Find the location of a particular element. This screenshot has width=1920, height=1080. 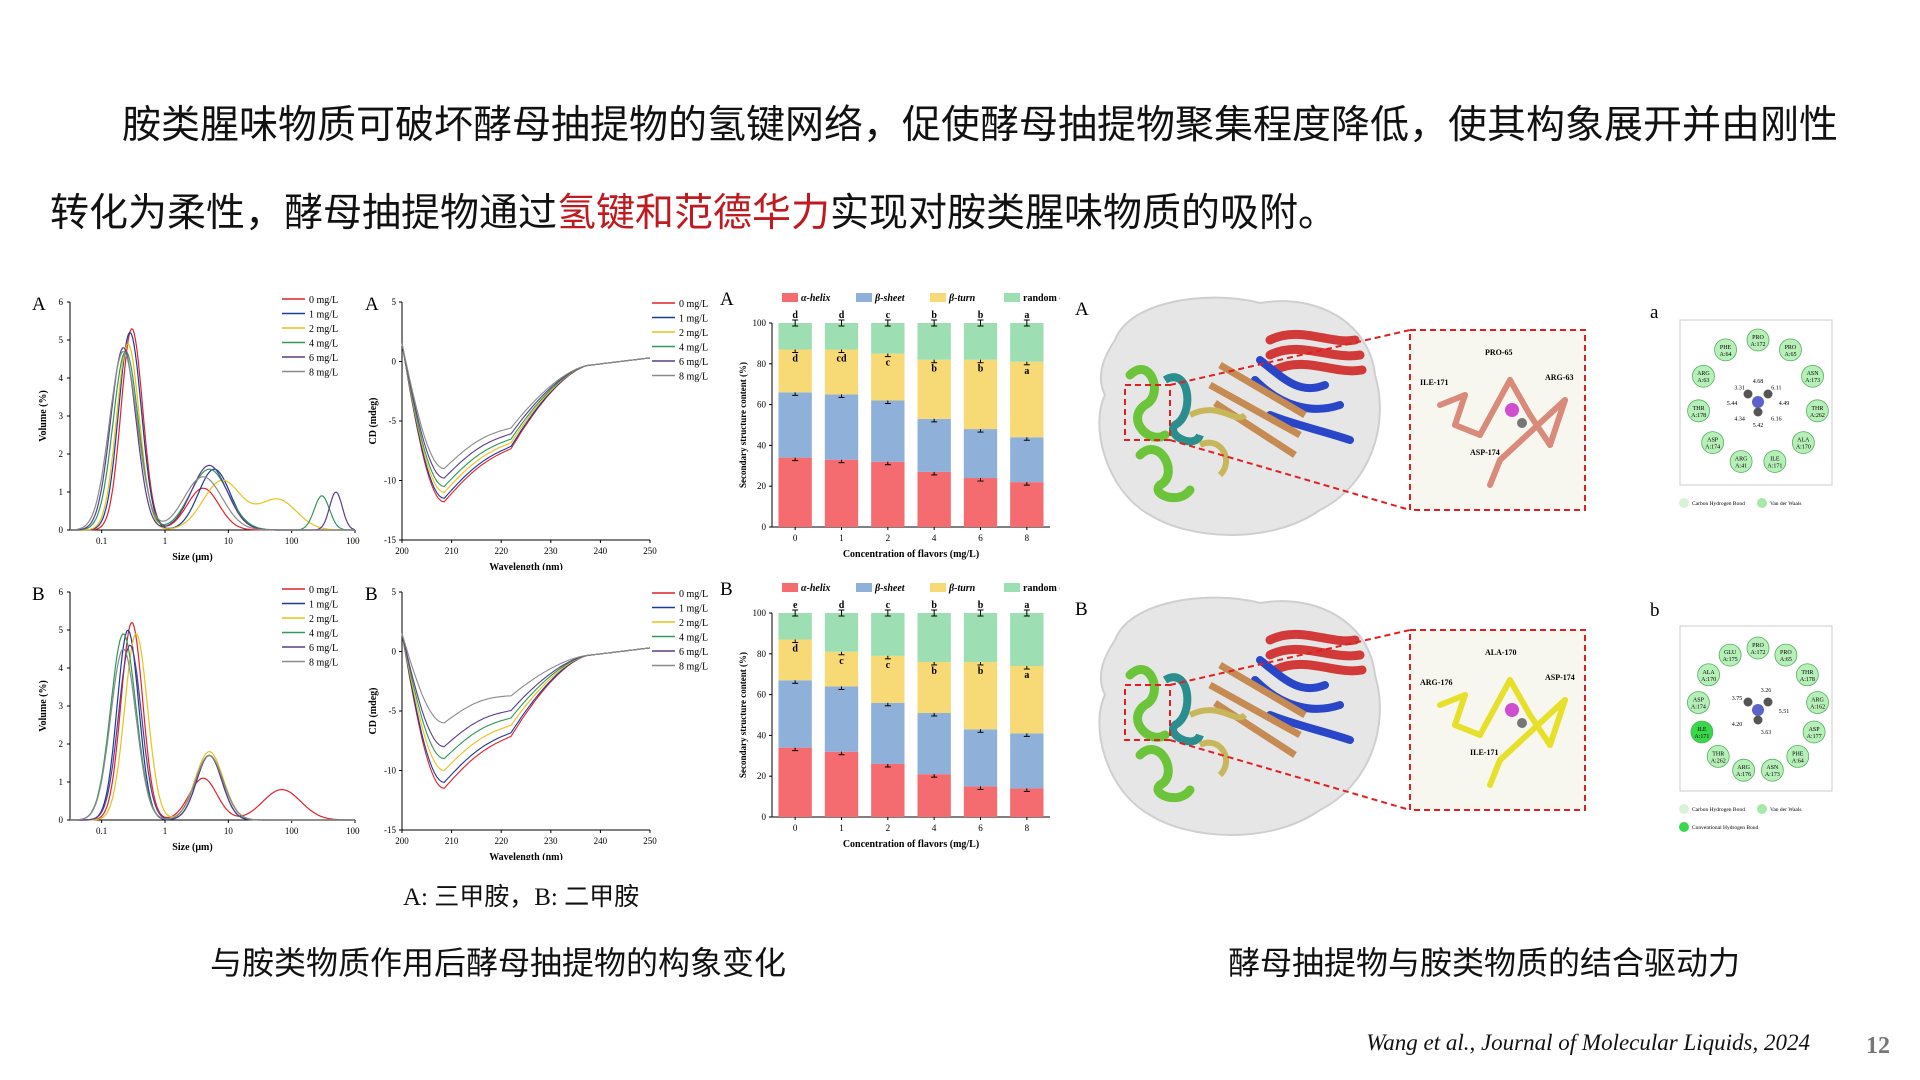

distance-label: 5.51 is located at coordinates (1784, 712).